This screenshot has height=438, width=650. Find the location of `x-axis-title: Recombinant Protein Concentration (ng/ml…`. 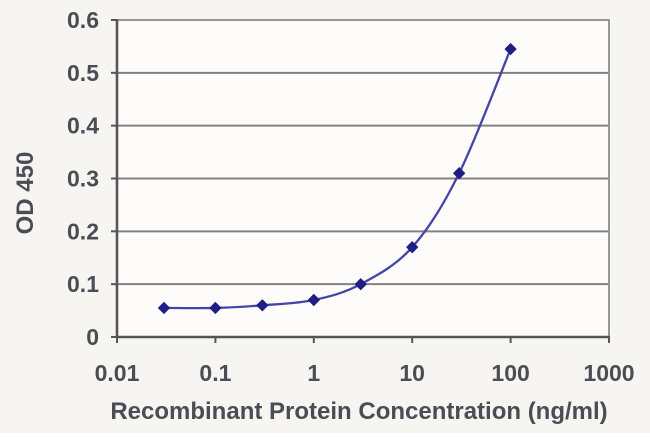

x-axis-title: Recombinant Protein Concentration (ng/ml… is located at coordinates (358, 411).